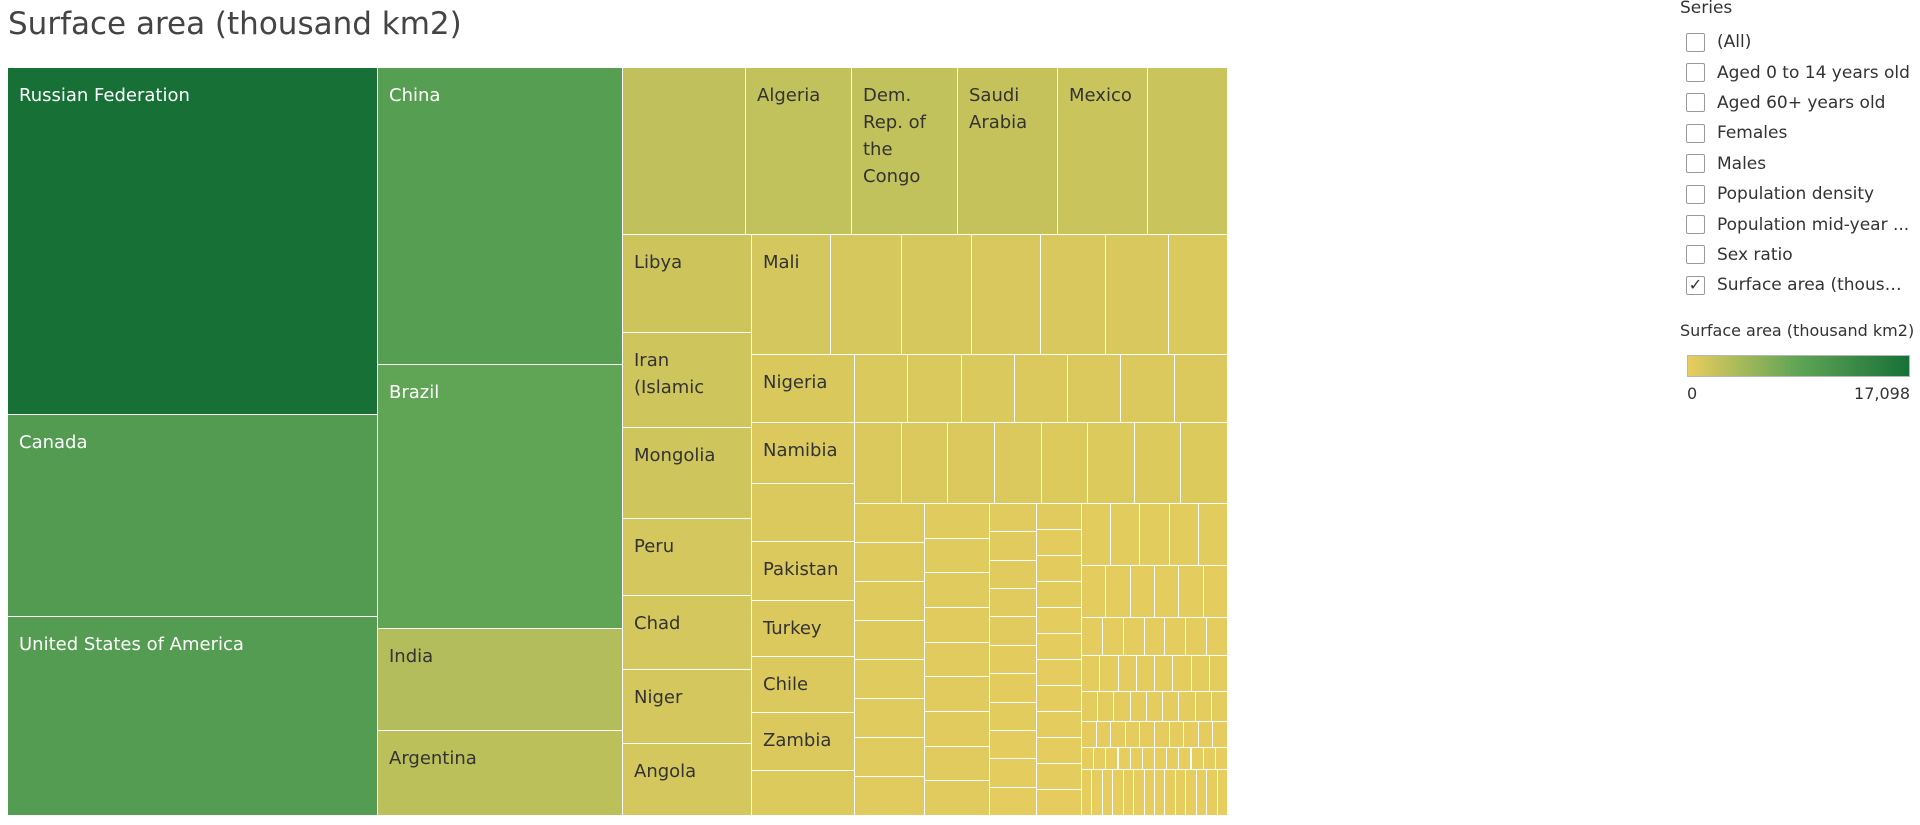 This screenshot has height=825, width=1920. Describe the element at coordinates (1798, 133) in the screenshot. I see `series-option-females: Females` at that location.